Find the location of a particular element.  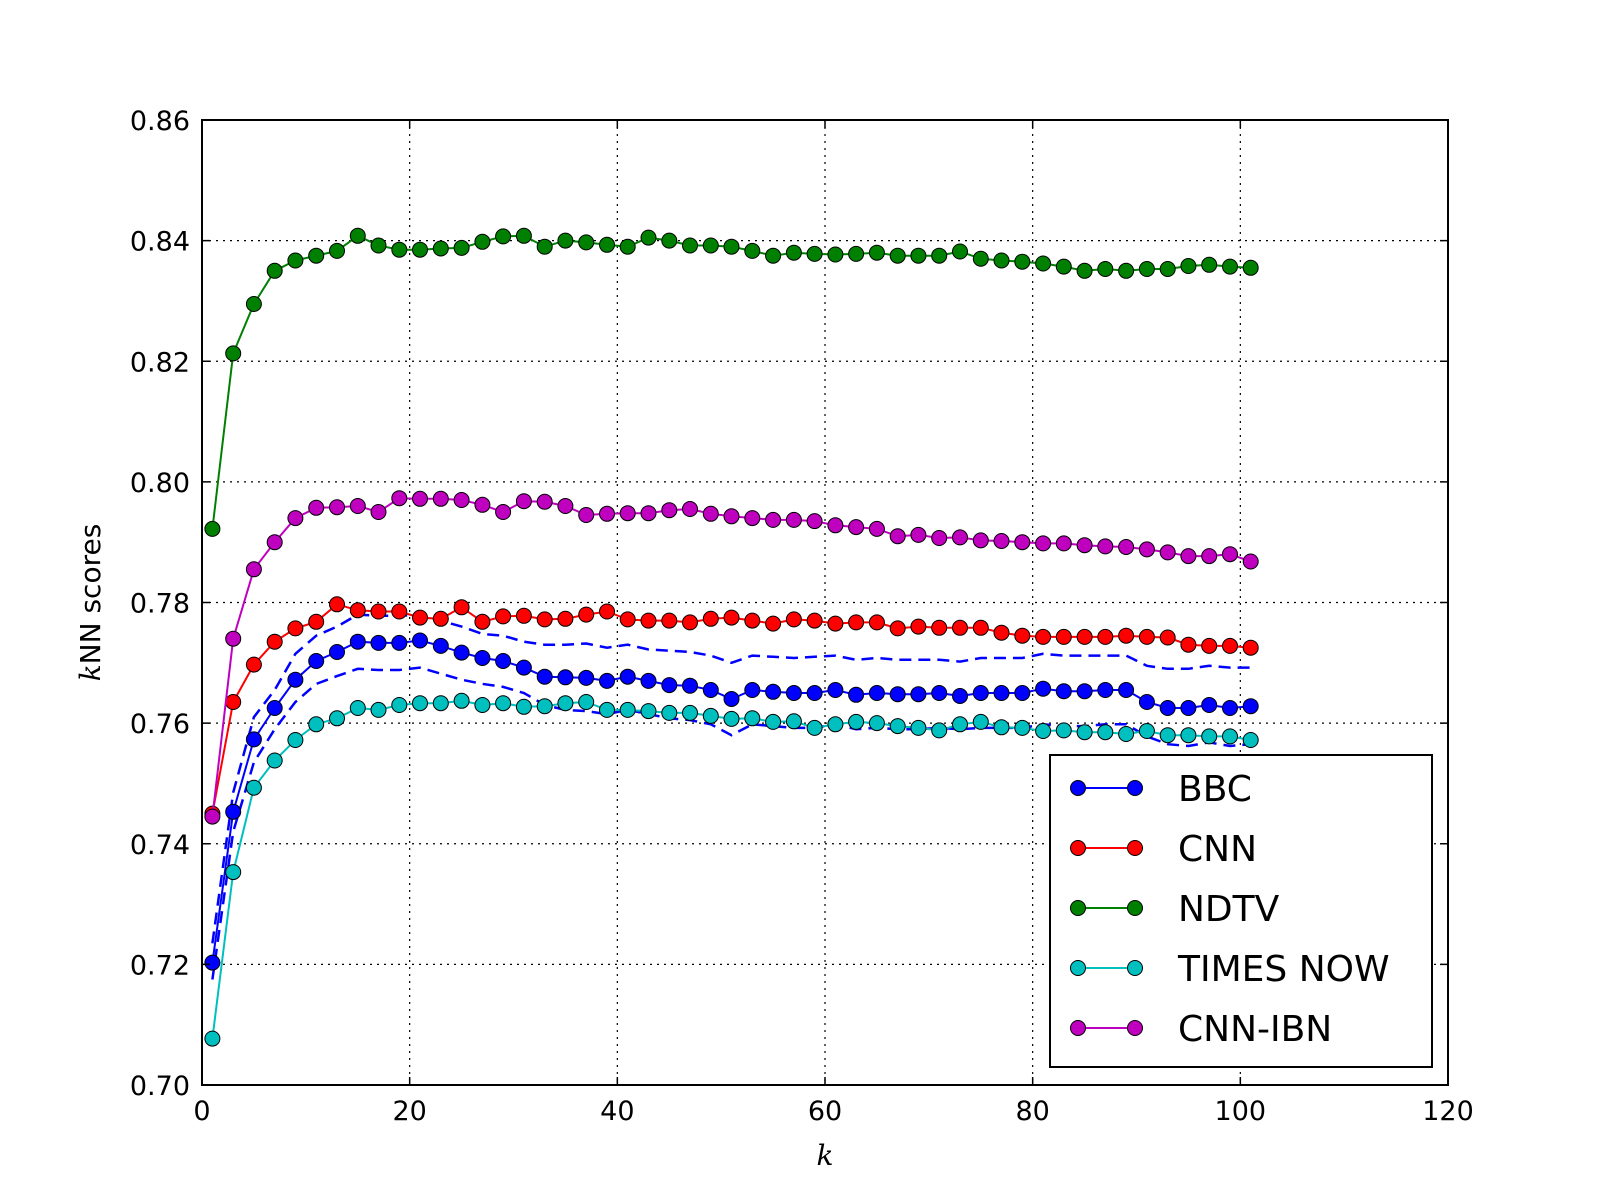

x-tick-label: 80 is located at coordinates (1032, 1111).